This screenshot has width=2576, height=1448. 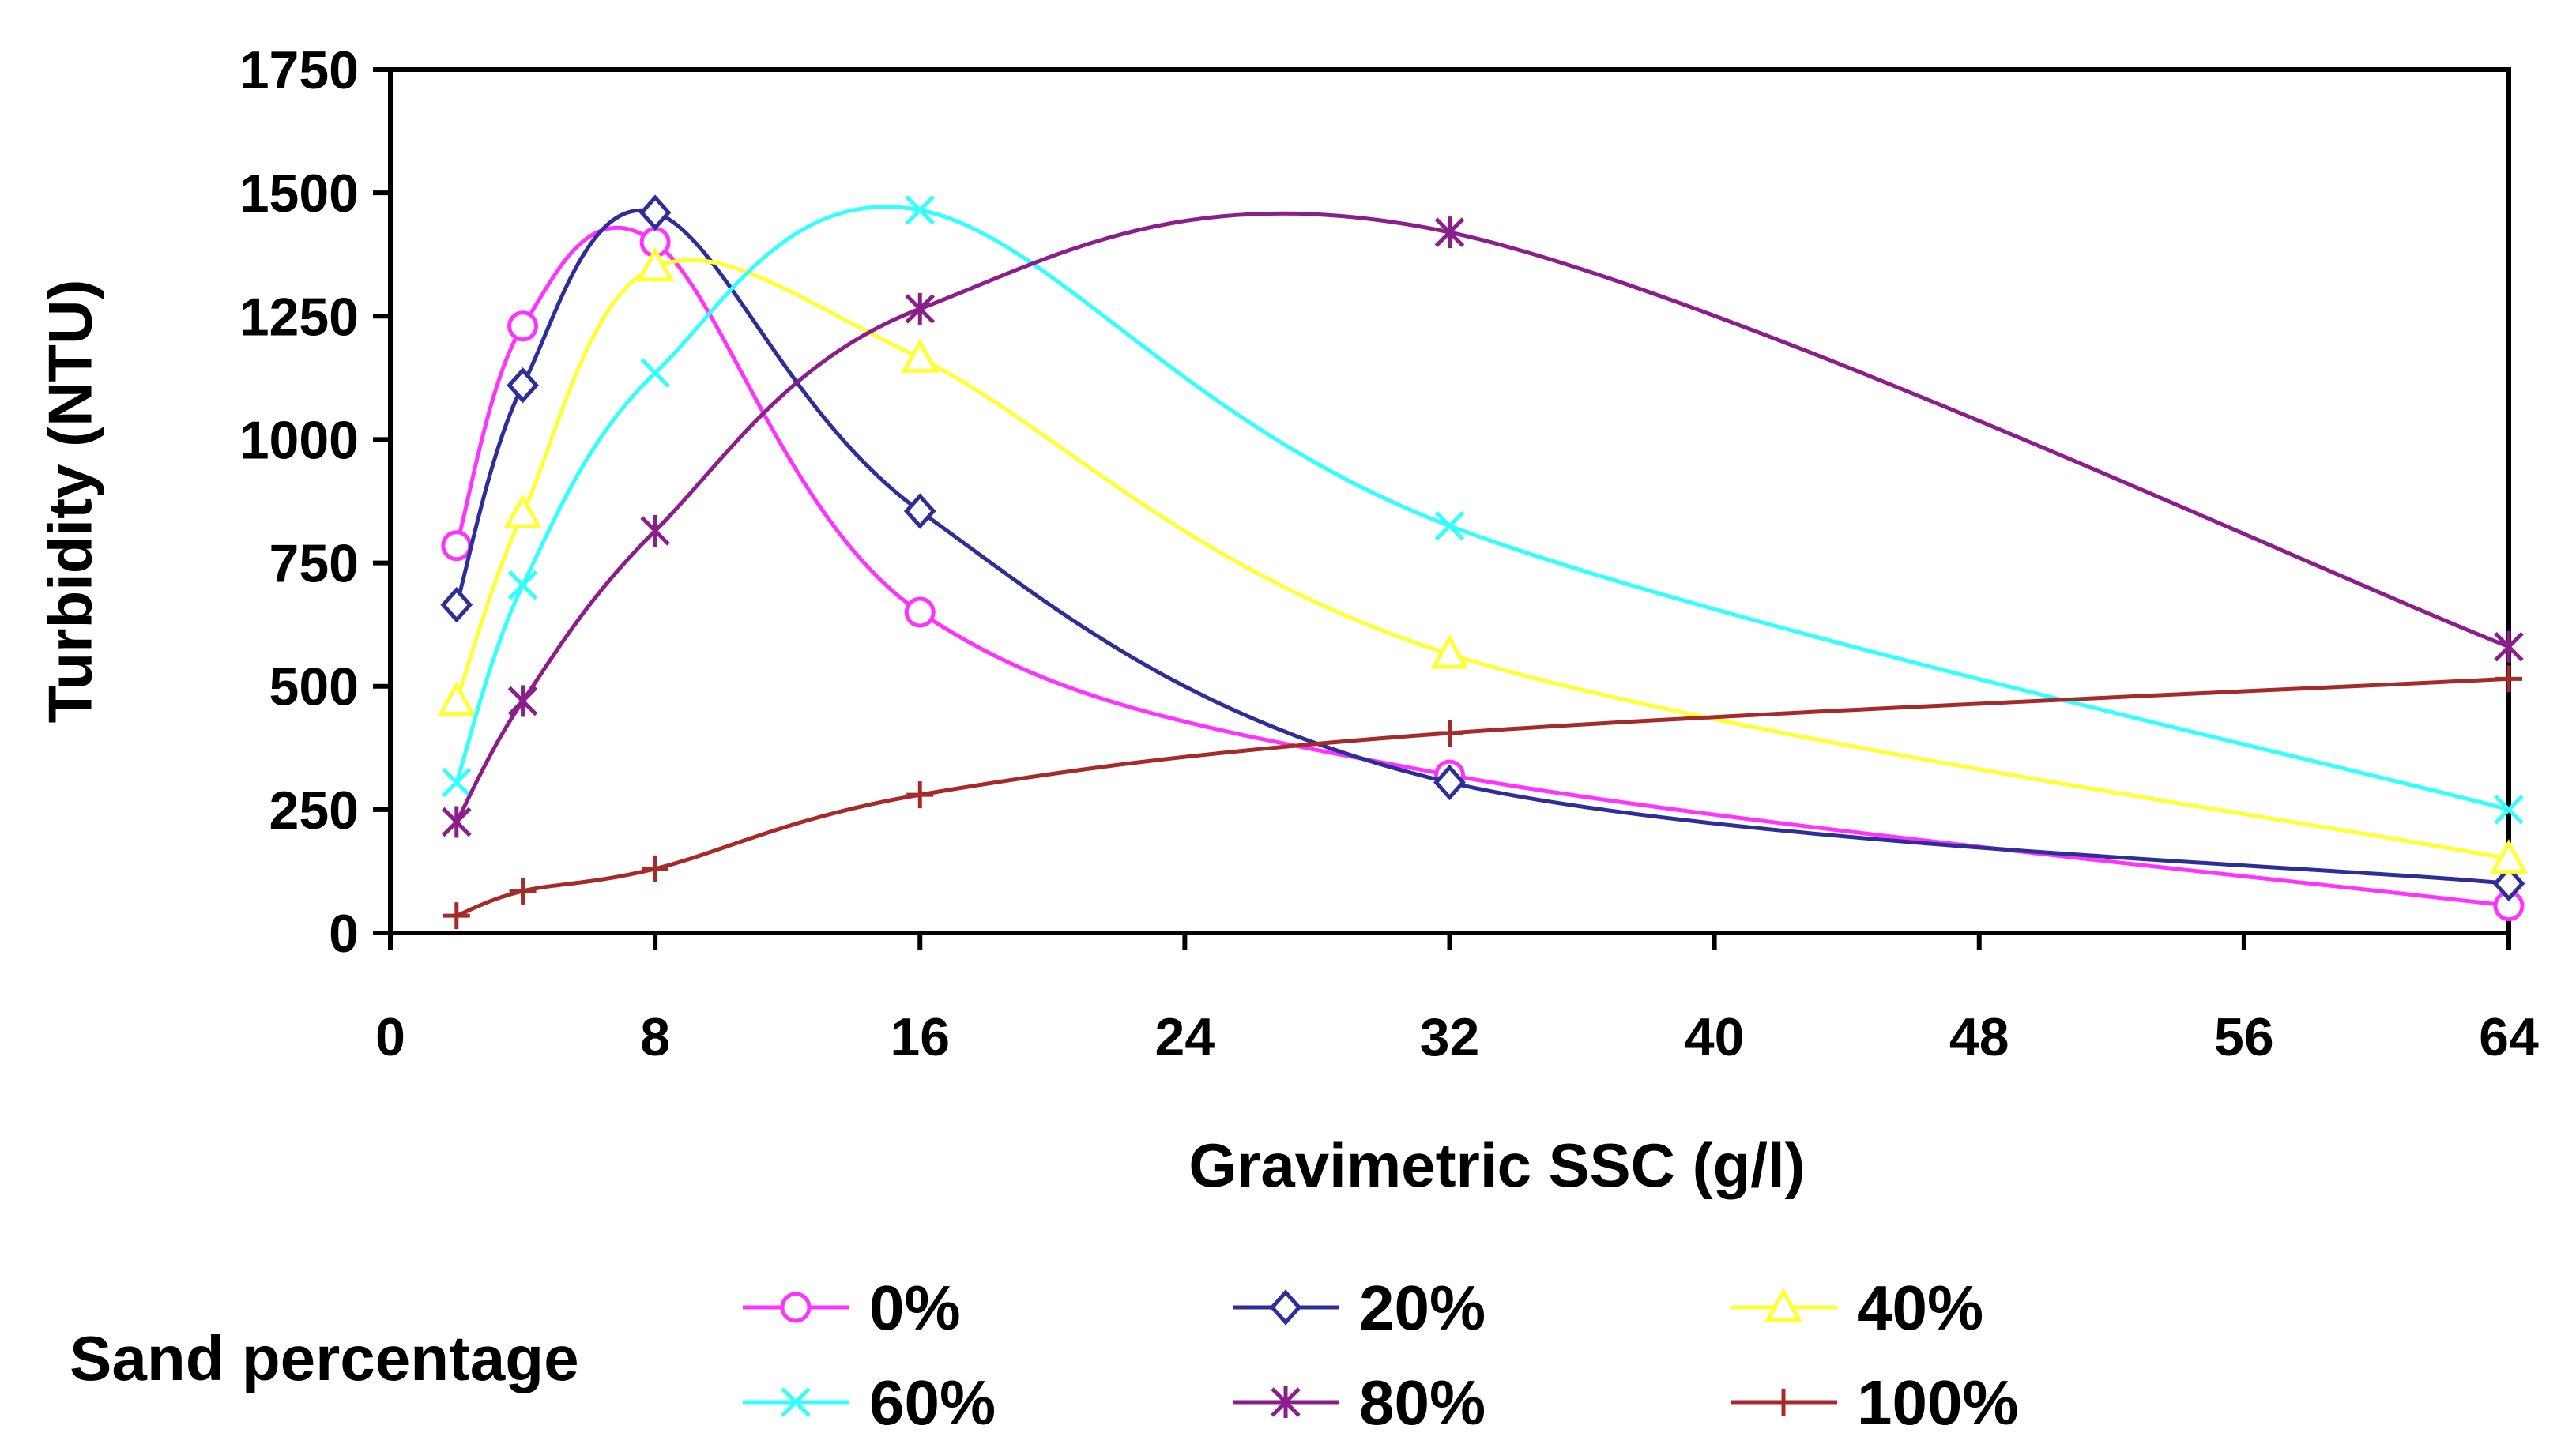 I want to click on y-axis-title: Turbidity (NTU), so click(x=70, y=502).